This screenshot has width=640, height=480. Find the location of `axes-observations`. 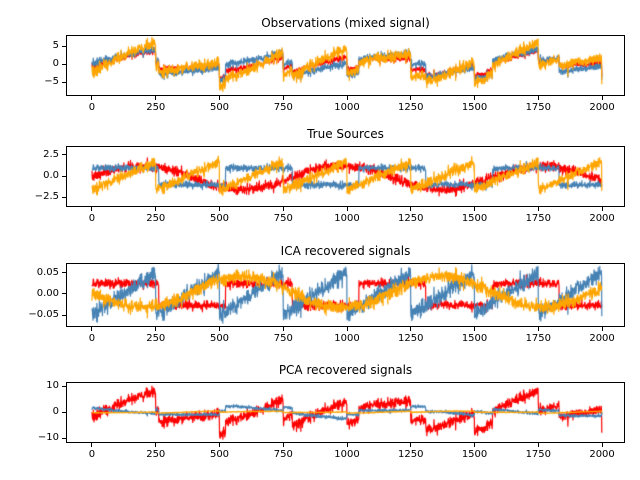

axes-observations is located at coordinates (345, 65).